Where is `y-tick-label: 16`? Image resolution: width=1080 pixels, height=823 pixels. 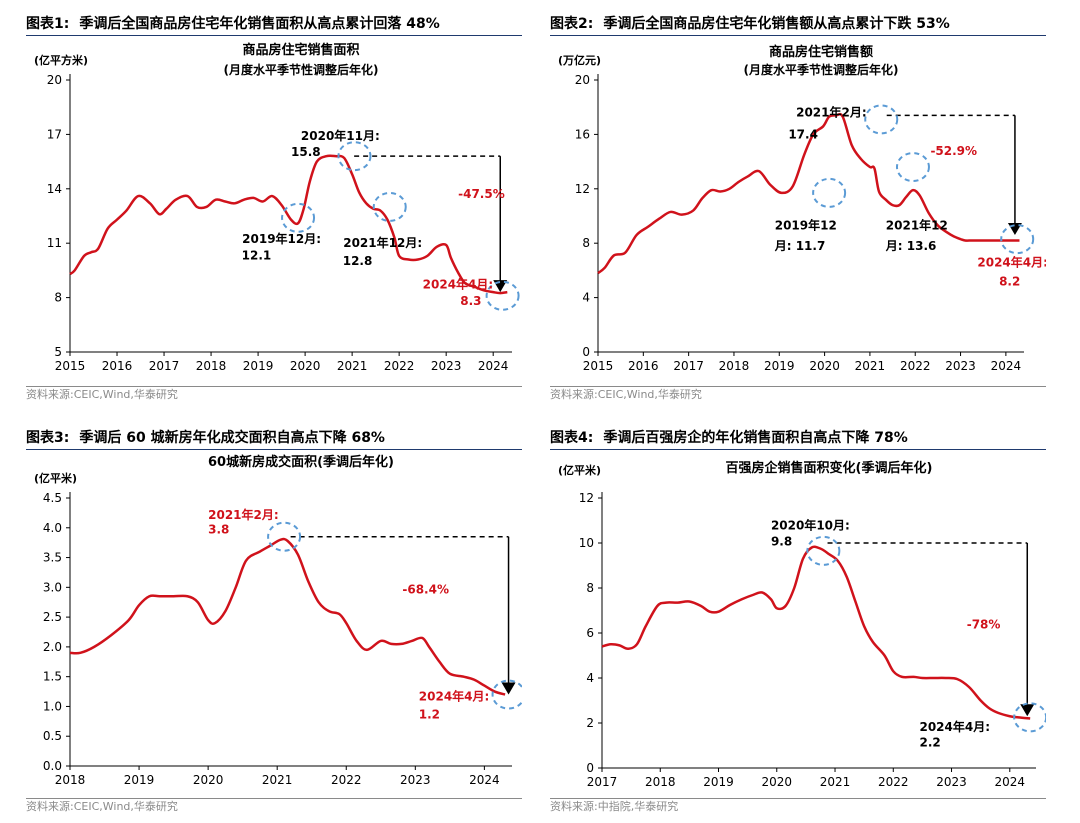 y-tick-label: 16 is located at coordinates (582, 134).